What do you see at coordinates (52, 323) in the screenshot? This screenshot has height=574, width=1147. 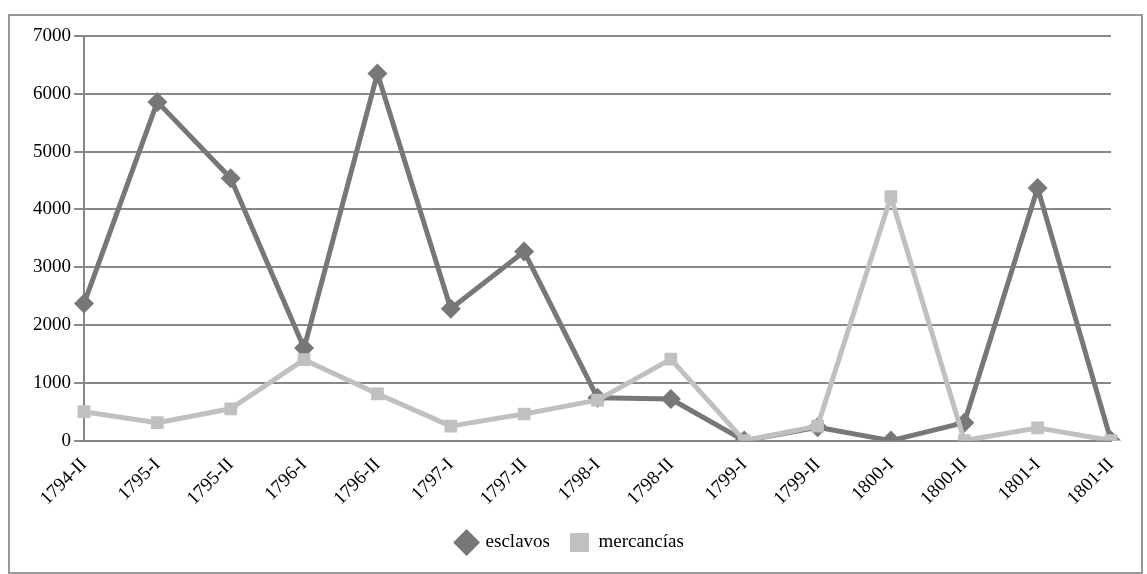 I see `y-tick-label: 2000` at bounding box center [52, 323].